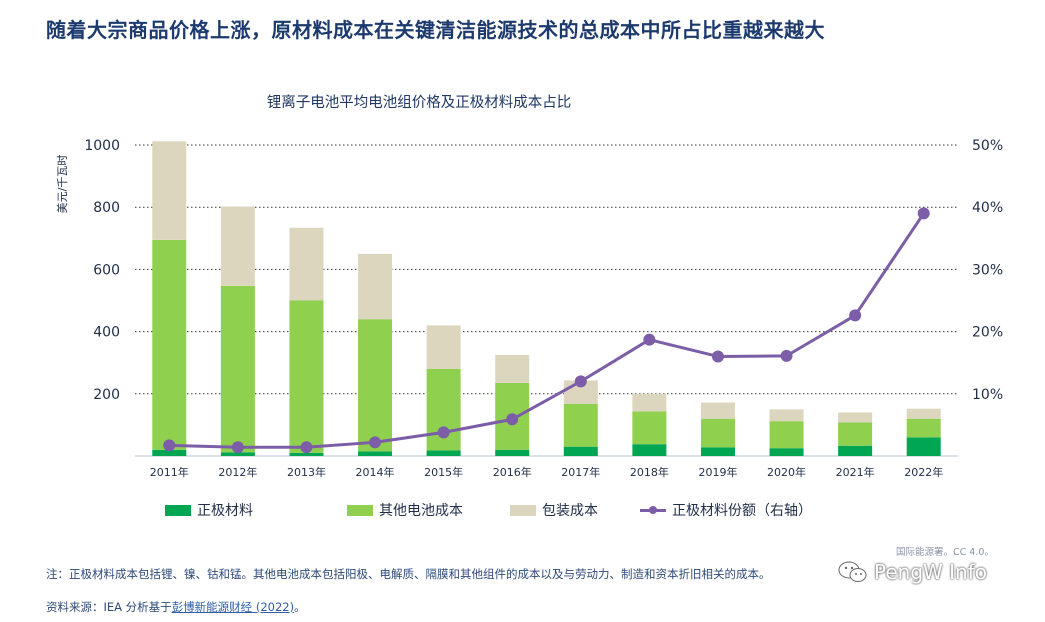  I want to click on y2-tick-label: 30%, so click(987, 270).